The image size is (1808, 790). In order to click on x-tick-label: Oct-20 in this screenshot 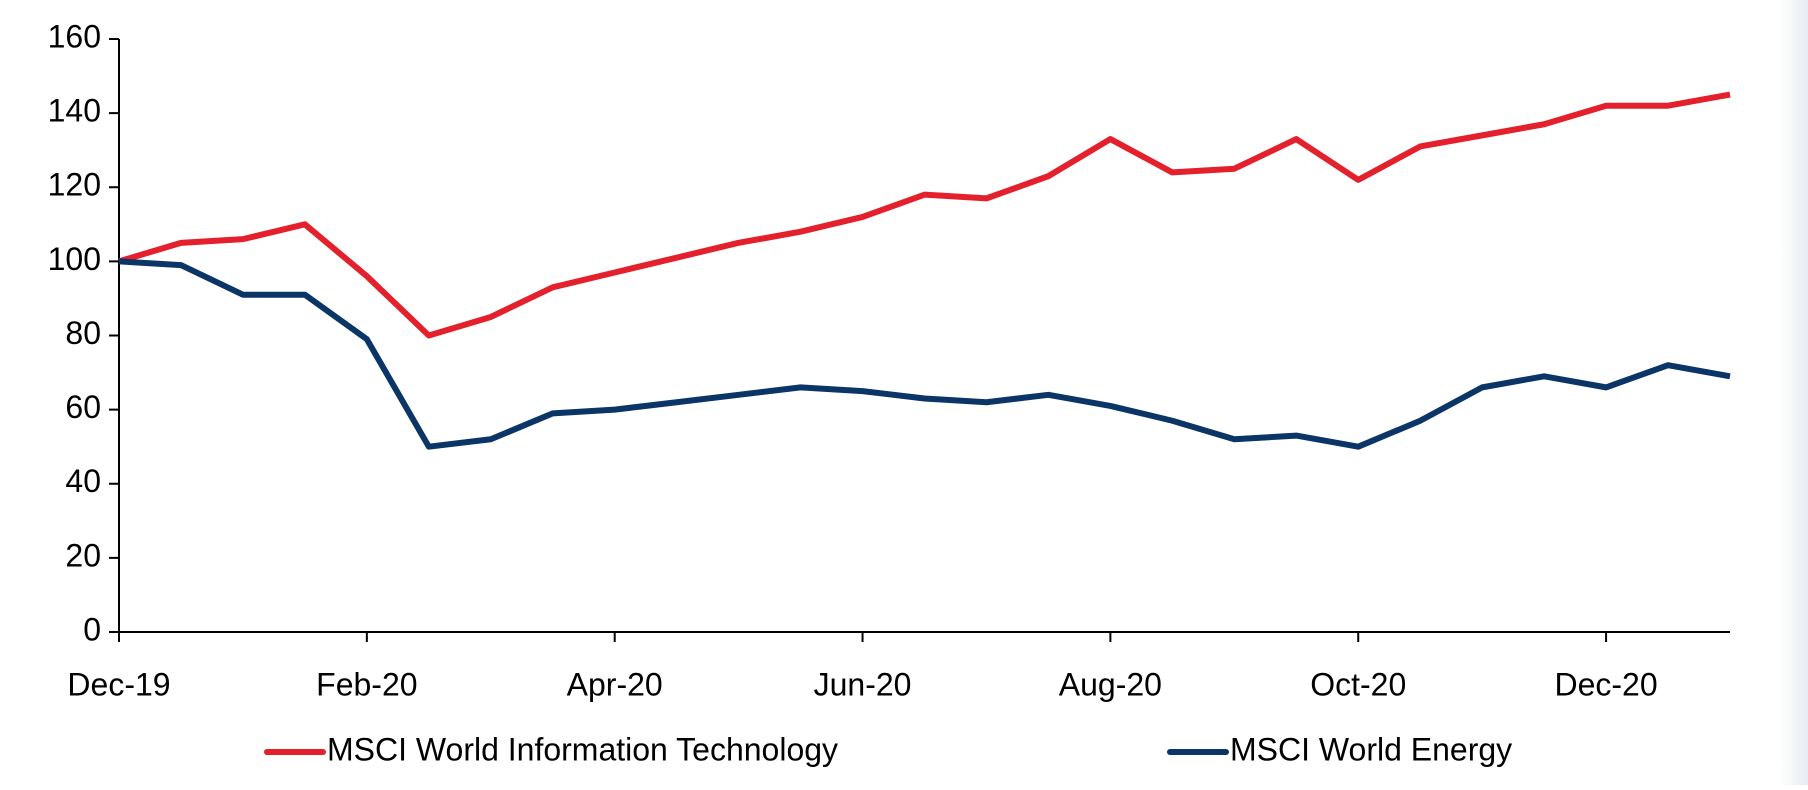, I will do `click(1358, 684)`.